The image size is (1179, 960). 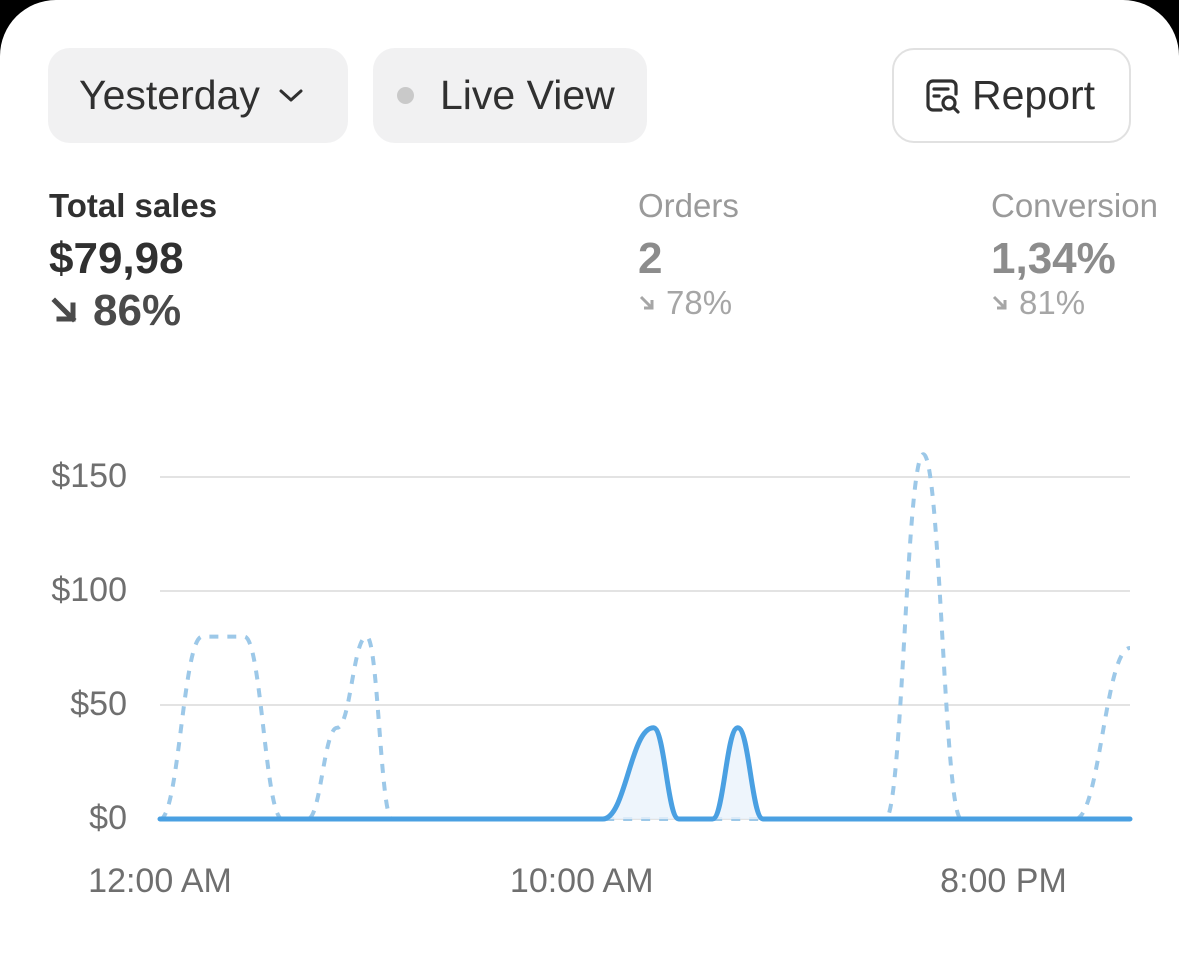 What do you see at coordinates (98, 704) in the screenshot?
I see `y-tick-label: $50` at bounding box center [98, 704].